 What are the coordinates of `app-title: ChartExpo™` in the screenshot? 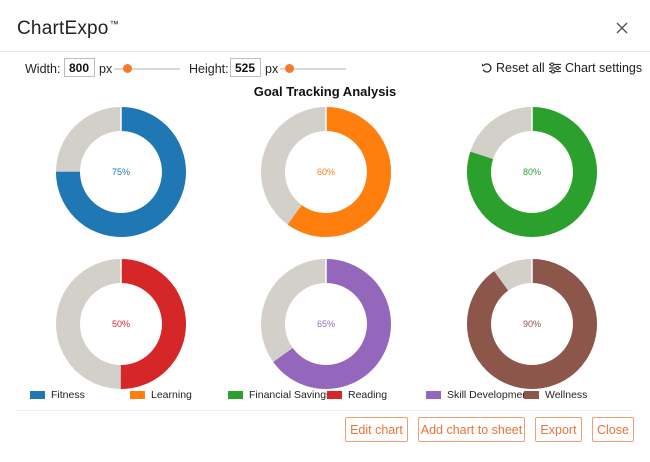 It's located at (68, 29).